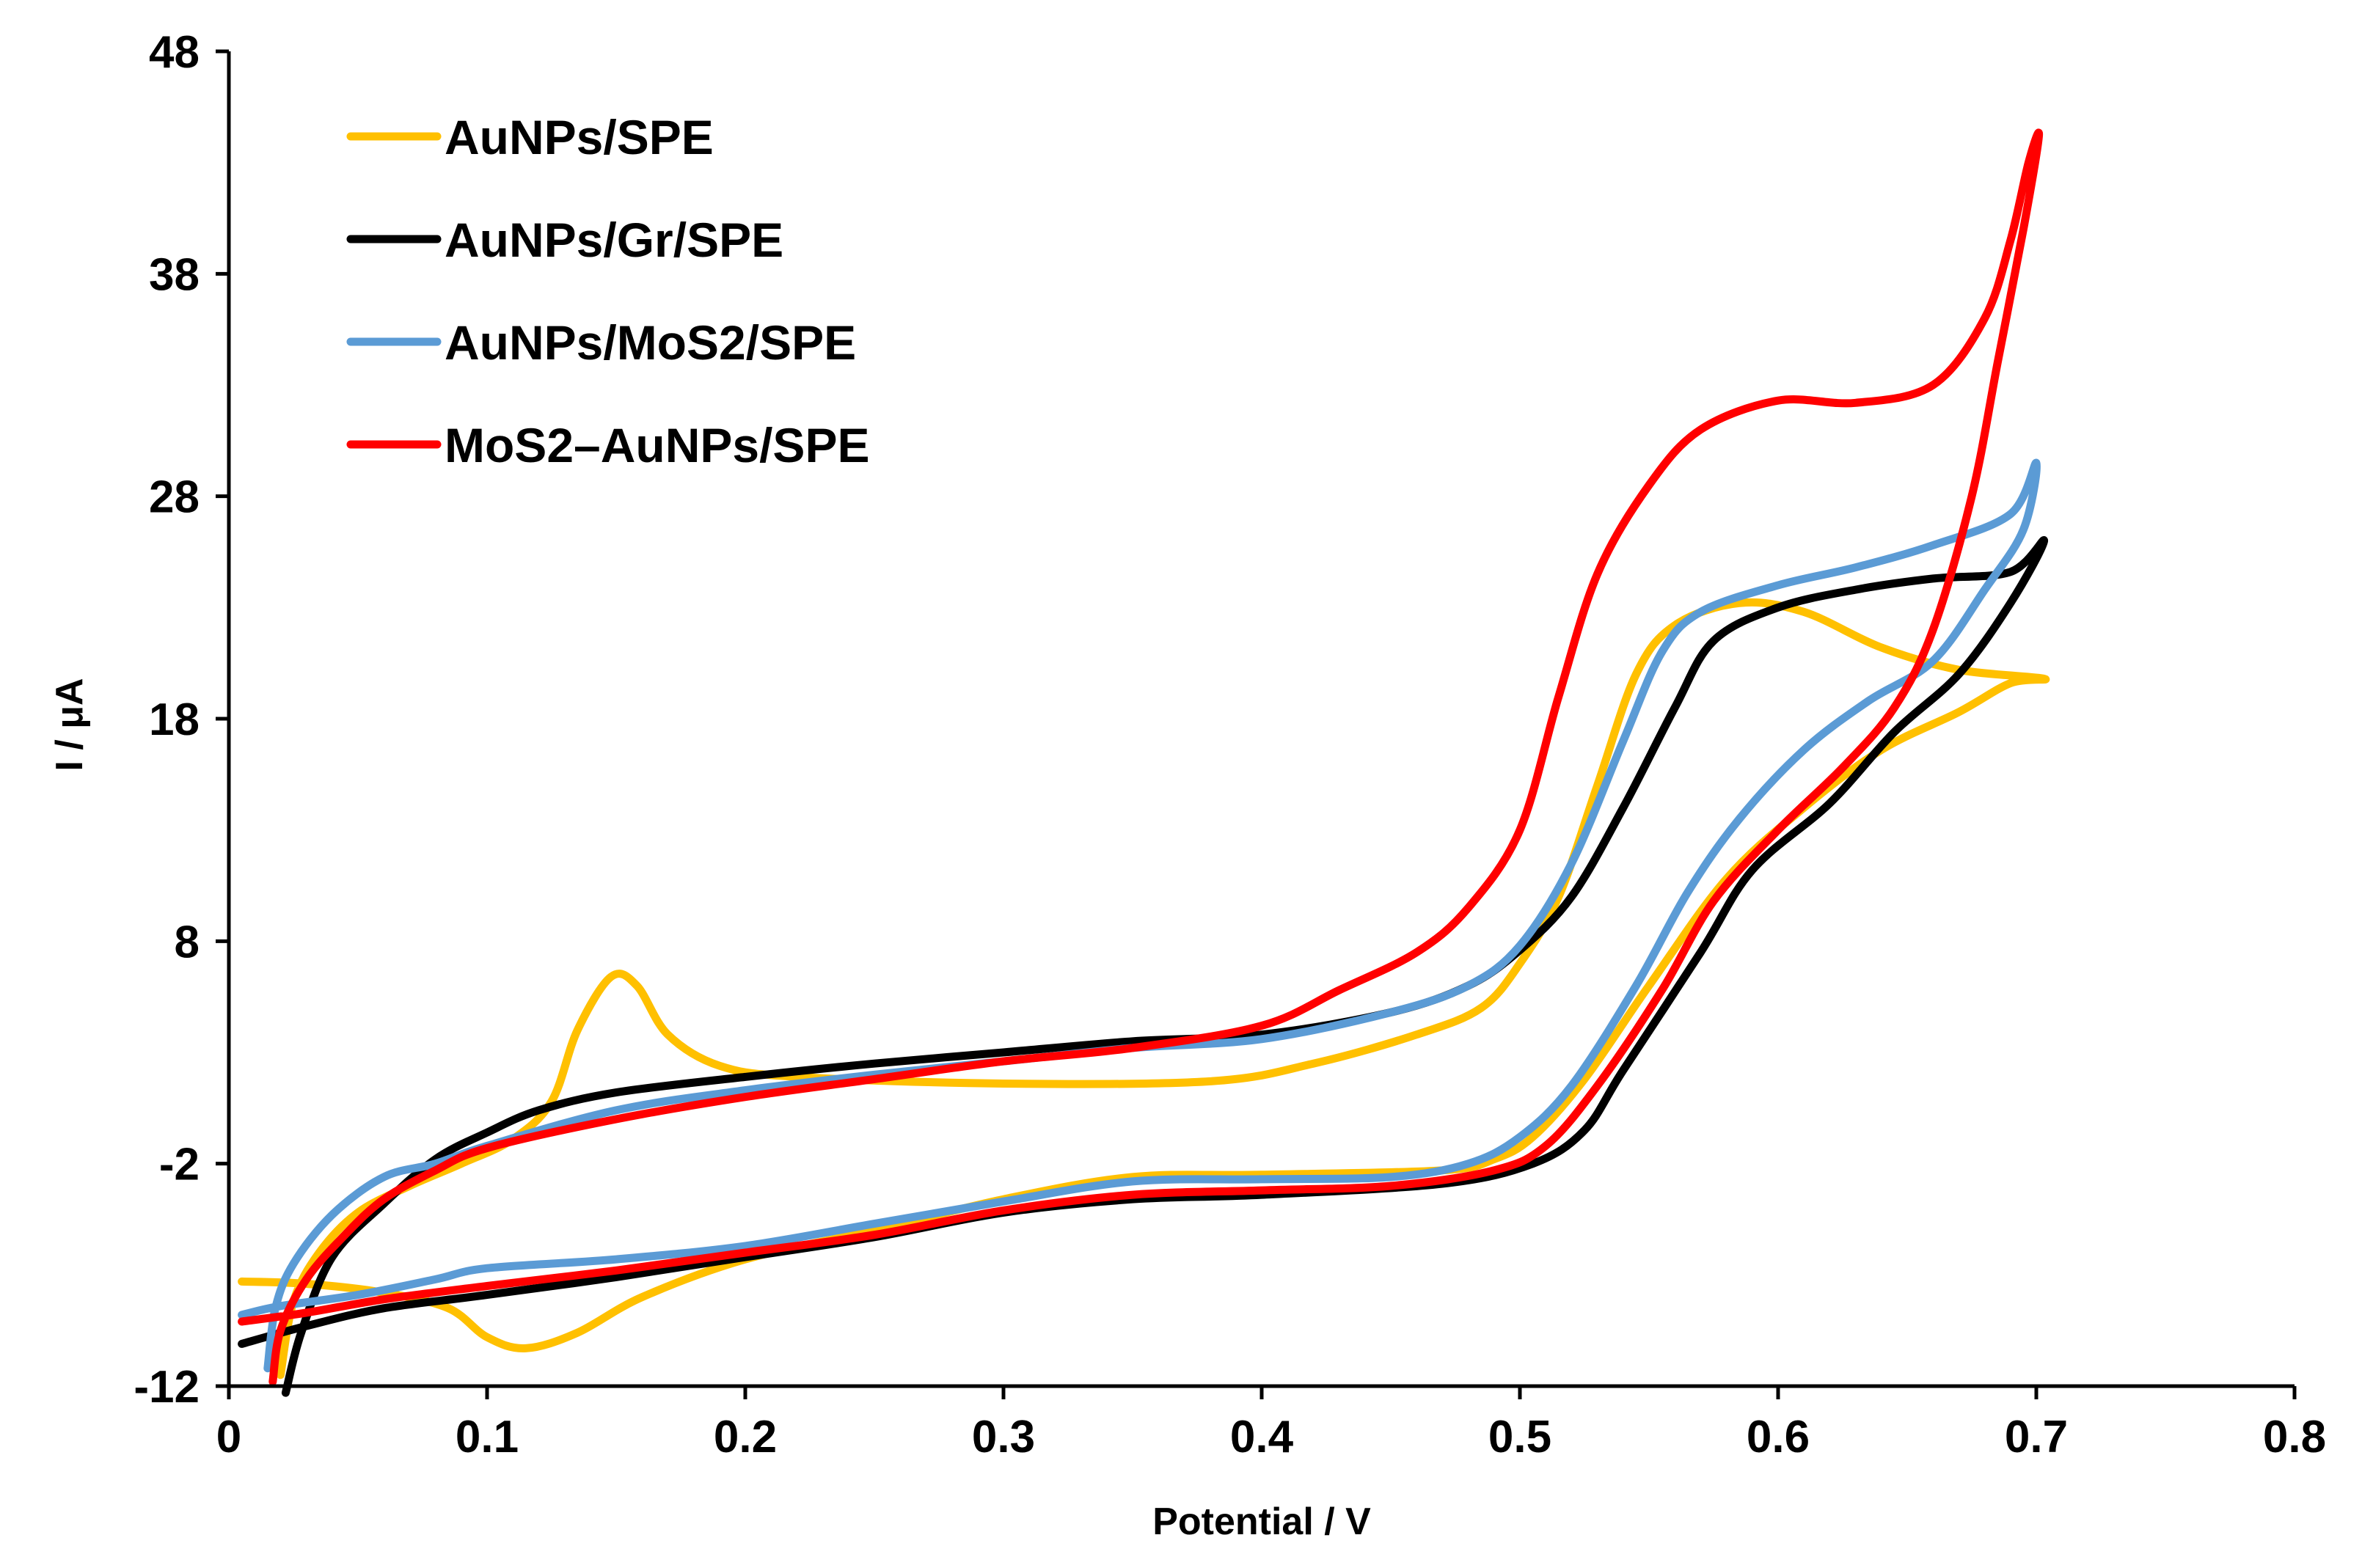  Describe the element at coordinates (1519, 1437) in the screenshot. I see `x-tick-label: 0.5` at that location.